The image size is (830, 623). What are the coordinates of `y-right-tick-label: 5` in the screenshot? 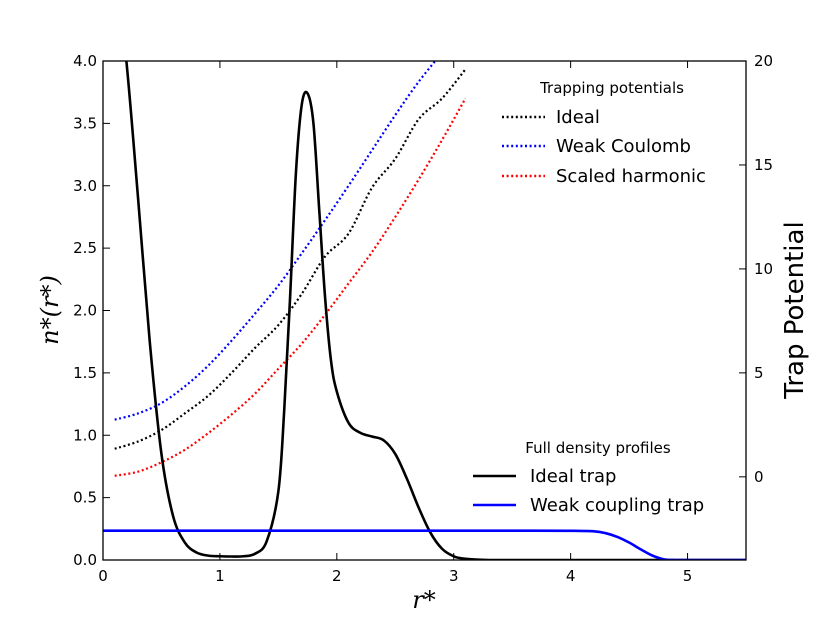 It's located at (759, 373).